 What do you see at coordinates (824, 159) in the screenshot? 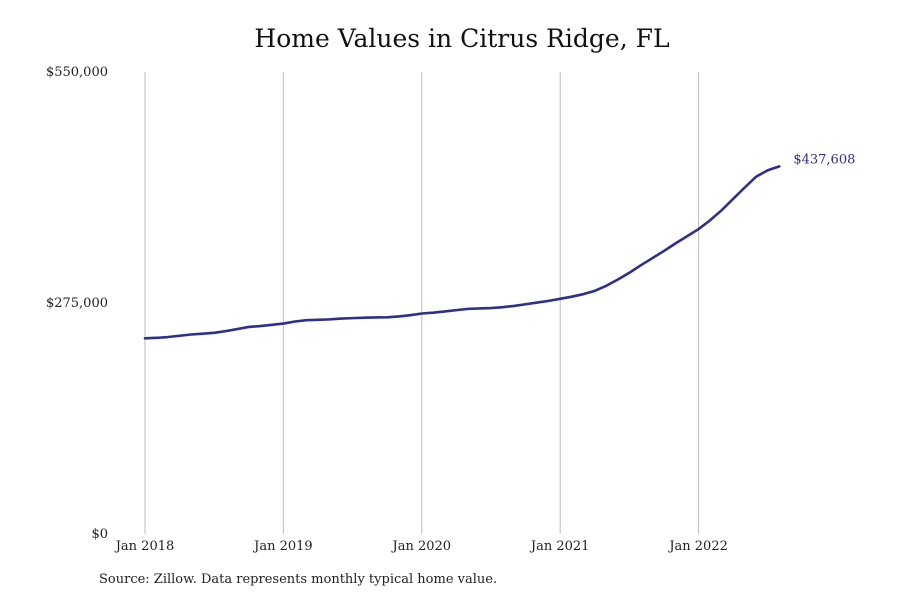
I see `end-value-label: $437,608` at bounding box center [824, 159].